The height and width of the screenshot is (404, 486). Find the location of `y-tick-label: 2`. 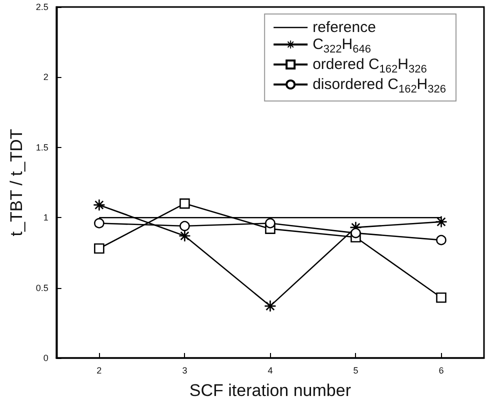

y-tick-label: 2 is located at coordinates (45, 77).